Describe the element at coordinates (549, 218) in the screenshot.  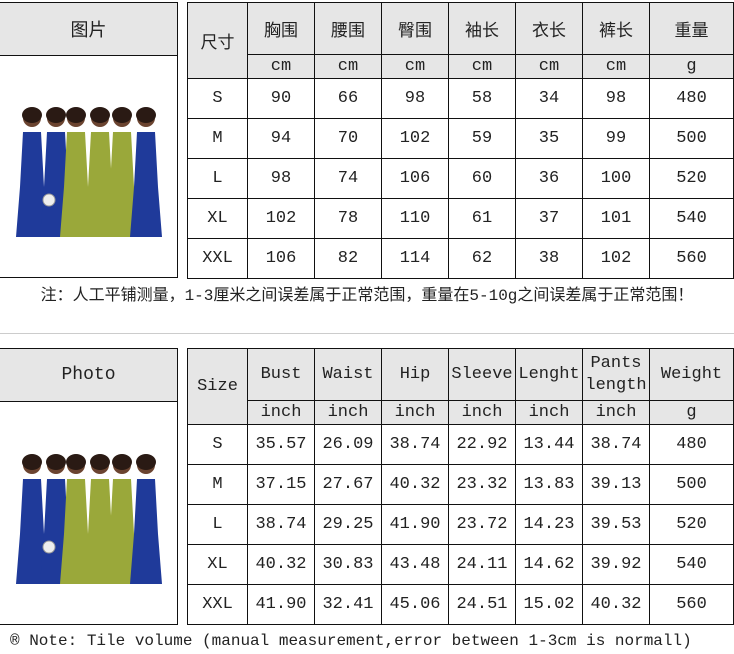
I see `value-cell: 37` at that location.